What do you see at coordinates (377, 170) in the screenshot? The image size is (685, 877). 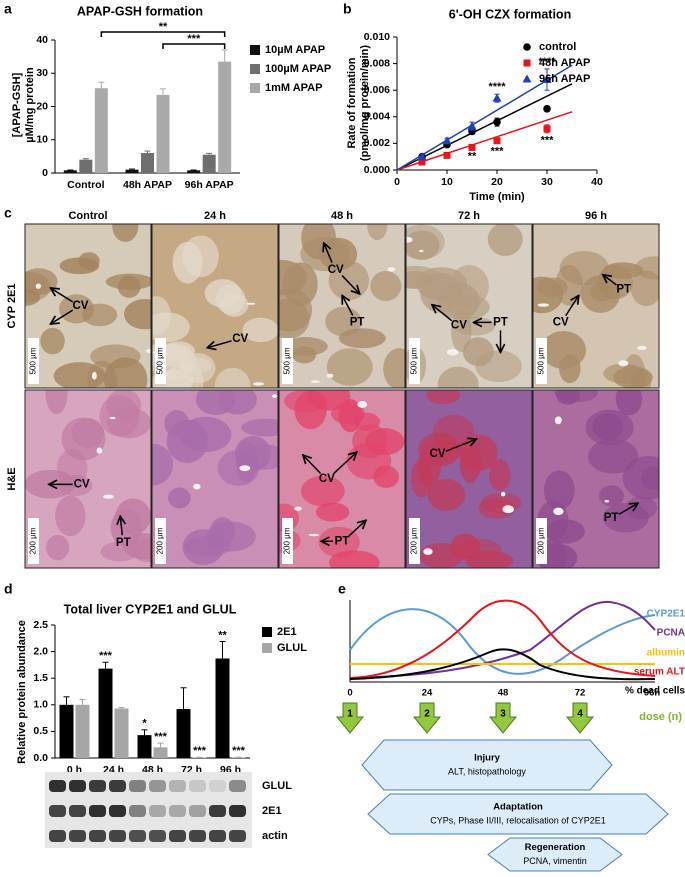 I see `y-tick-label: 0.000` at bounding box center [377, 170].